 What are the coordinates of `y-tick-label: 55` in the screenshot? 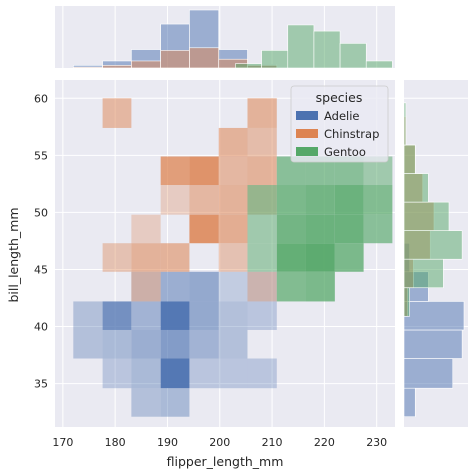 It's located at (41, 155).